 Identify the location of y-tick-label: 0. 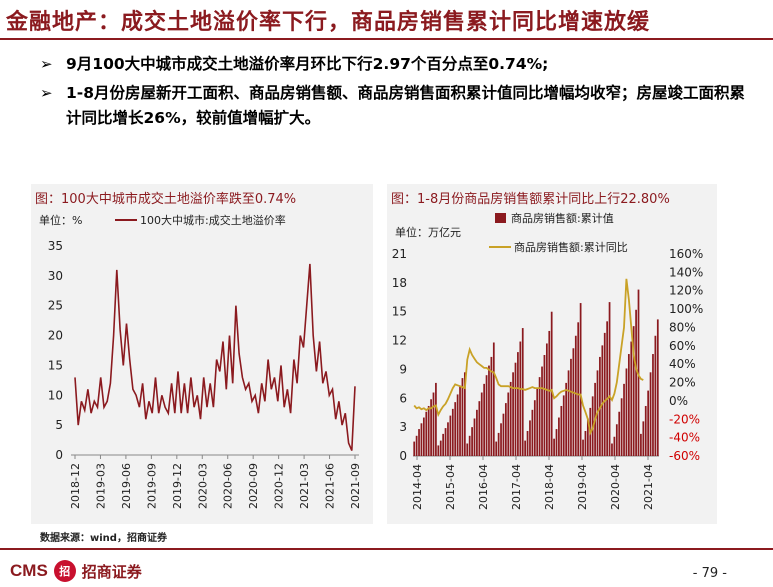
(59, 455).